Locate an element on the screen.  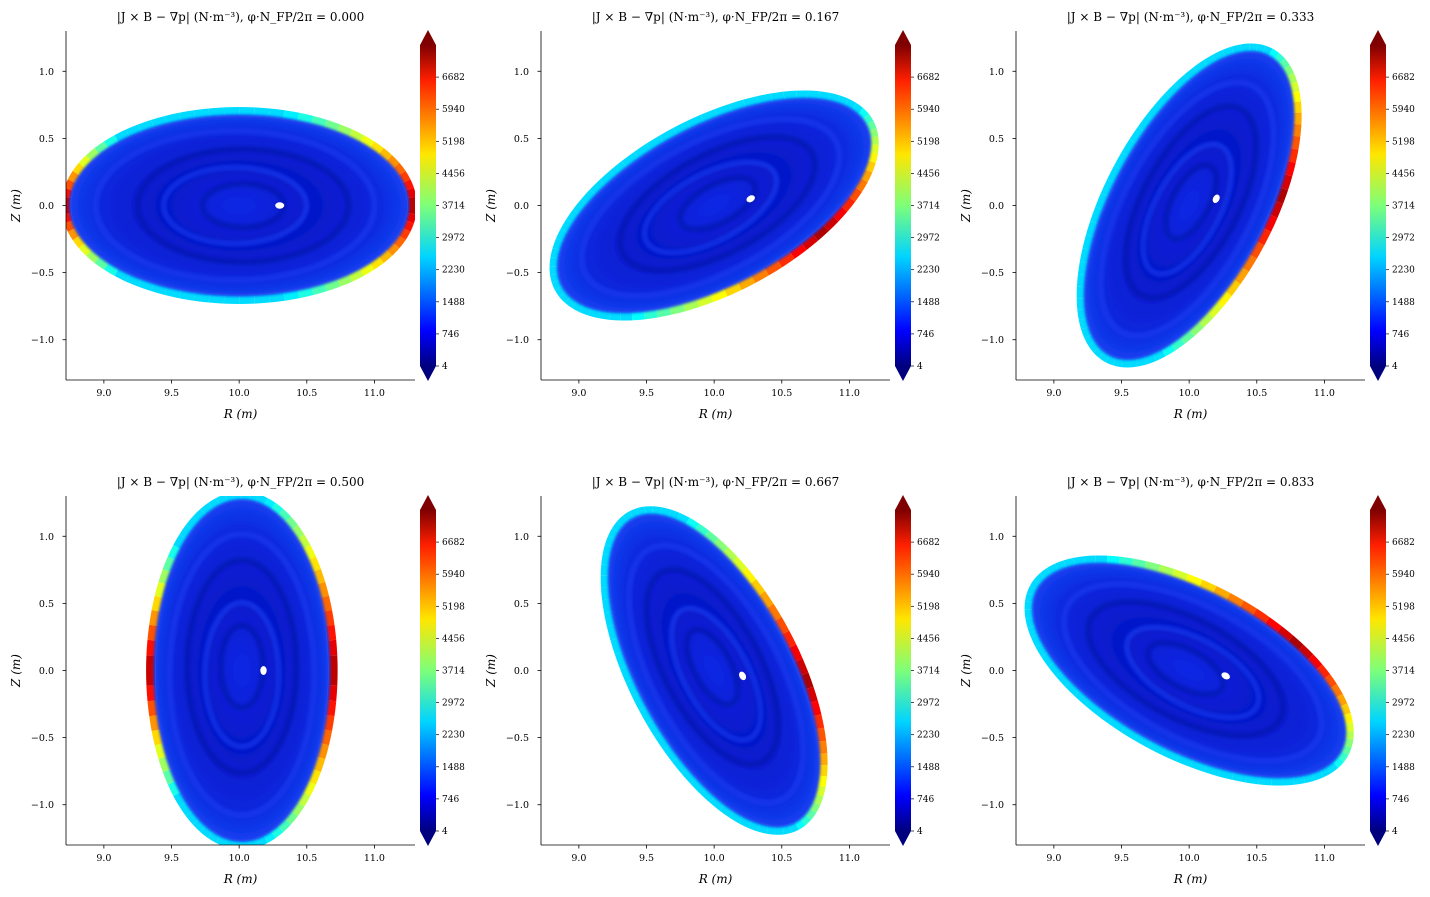
colorbar-tick-label: 5940 is located at coordinates (453, 575).